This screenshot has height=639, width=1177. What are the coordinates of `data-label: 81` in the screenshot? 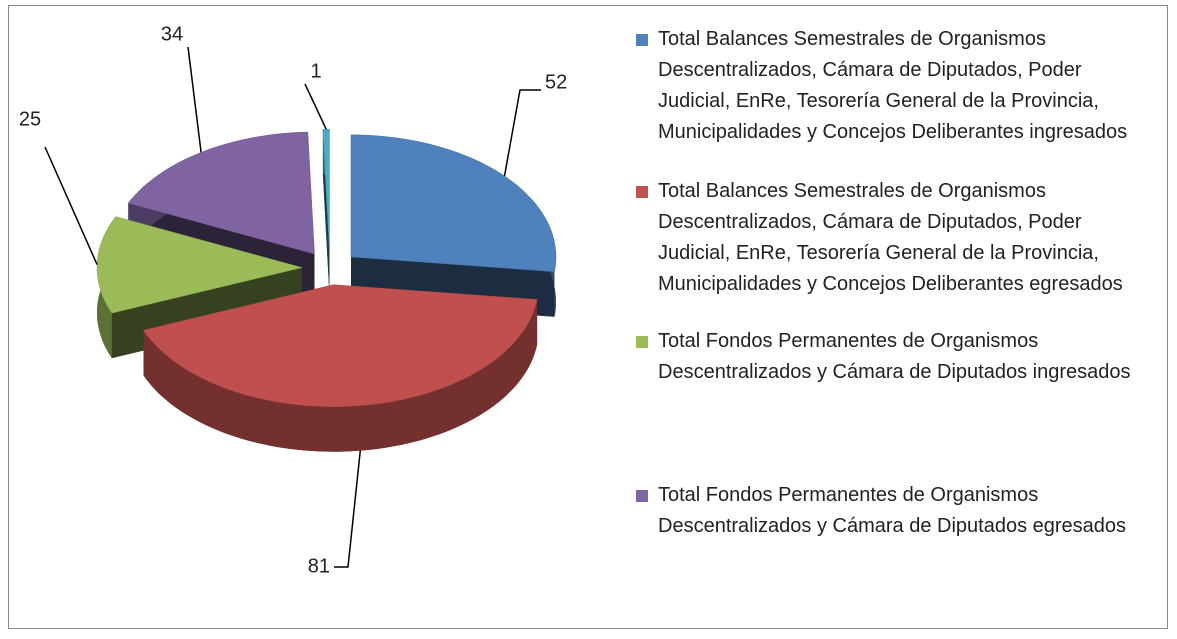 It's located at (319, 566).